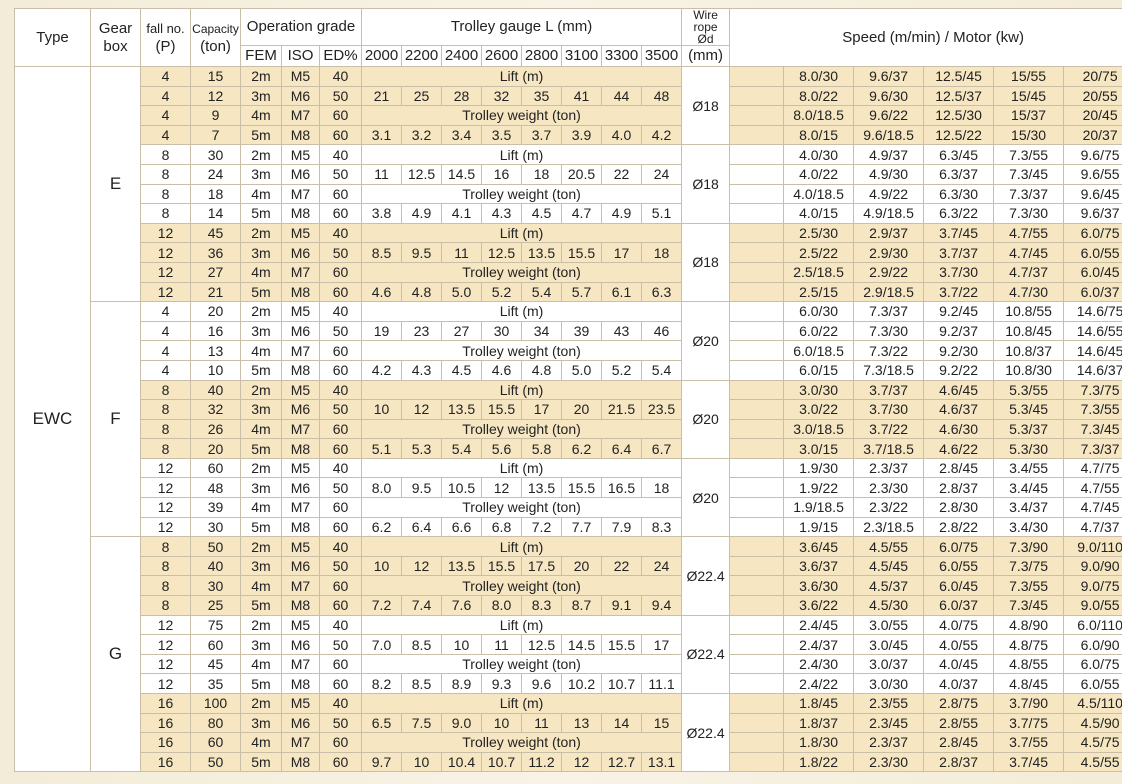  Describe the element at coordinates (501, 409) in the screenshot. I see `lift-value-cell: 15.5` at that location.